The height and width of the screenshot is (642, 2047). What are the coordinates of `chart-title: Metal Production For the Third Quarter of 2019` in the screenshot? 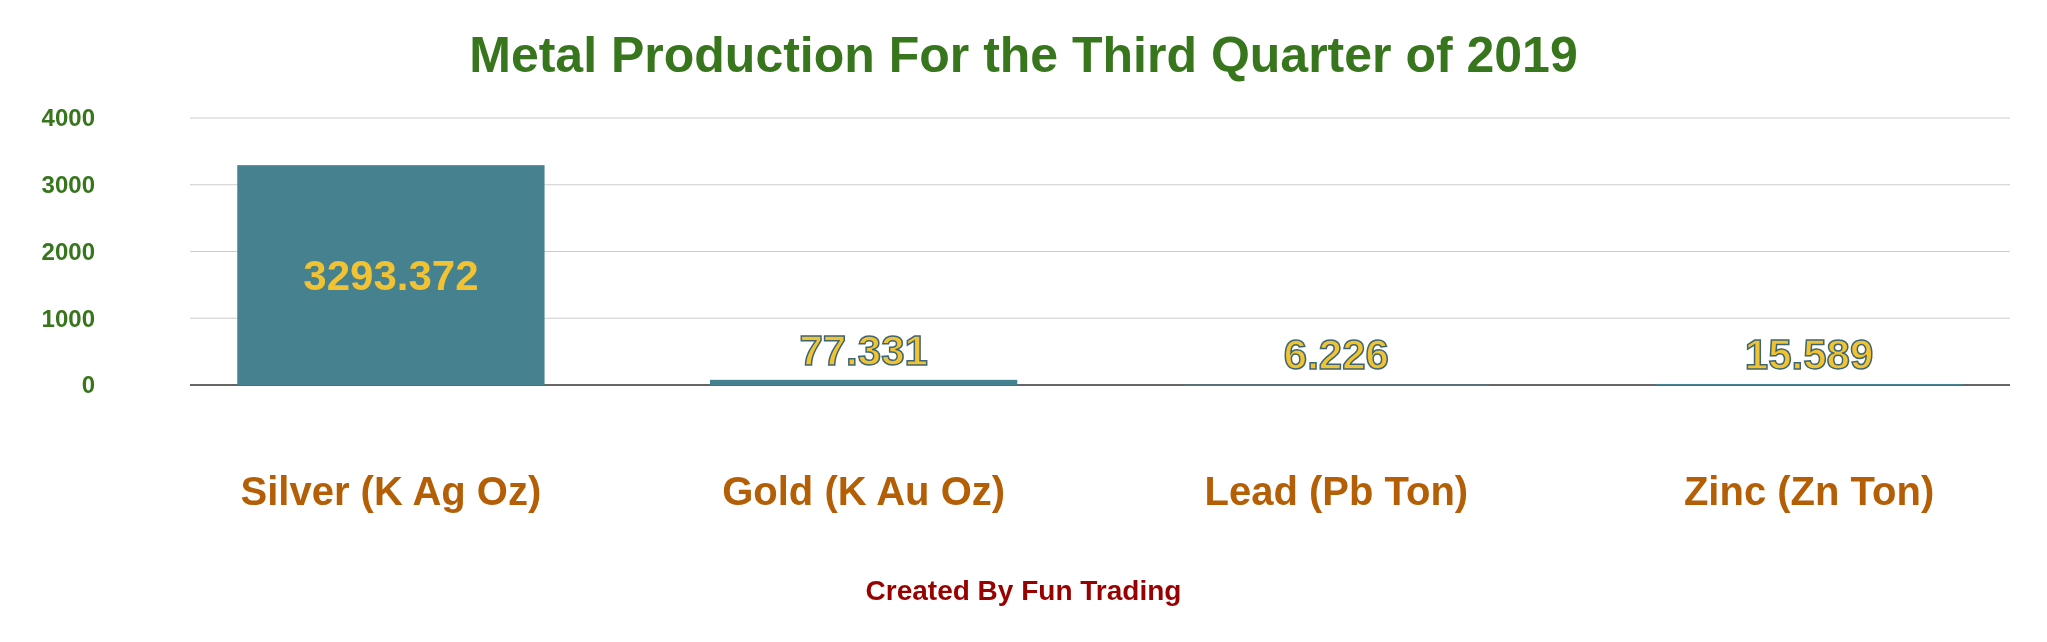 It's located at (1023, 55).